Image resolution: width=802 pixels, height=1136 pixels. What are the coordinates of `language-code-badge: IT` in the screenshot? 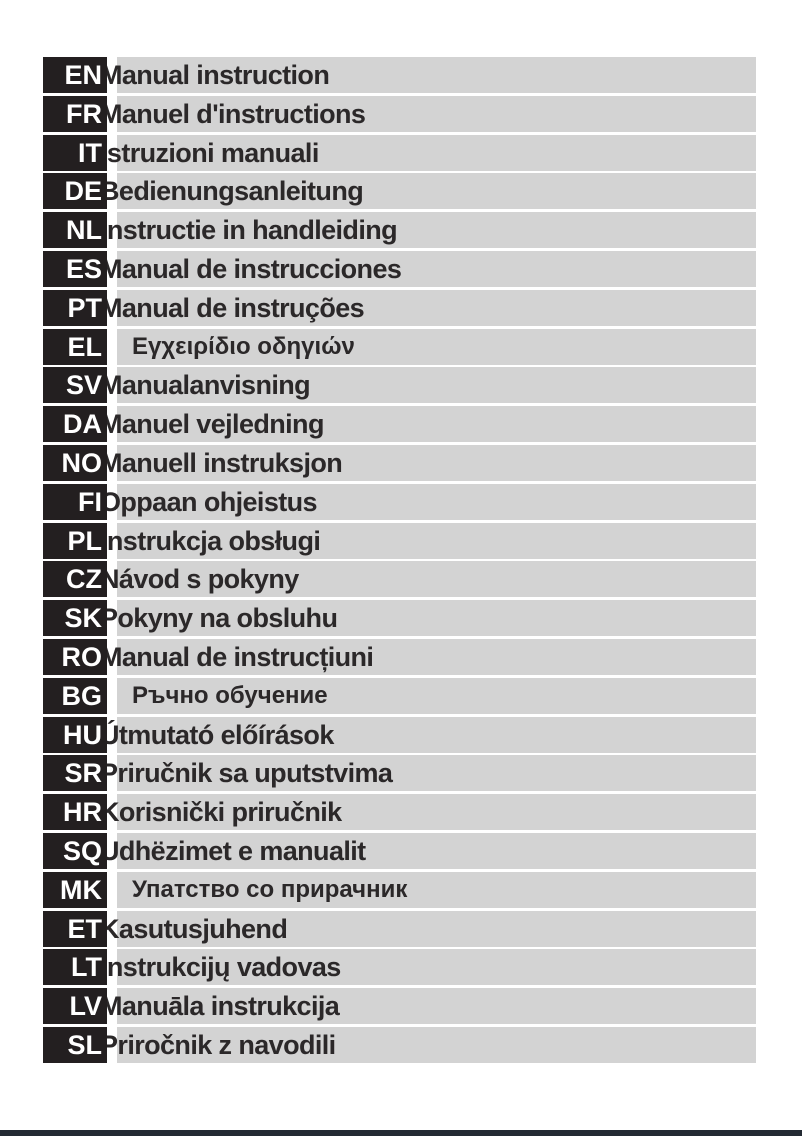 It's located at (75, 152).